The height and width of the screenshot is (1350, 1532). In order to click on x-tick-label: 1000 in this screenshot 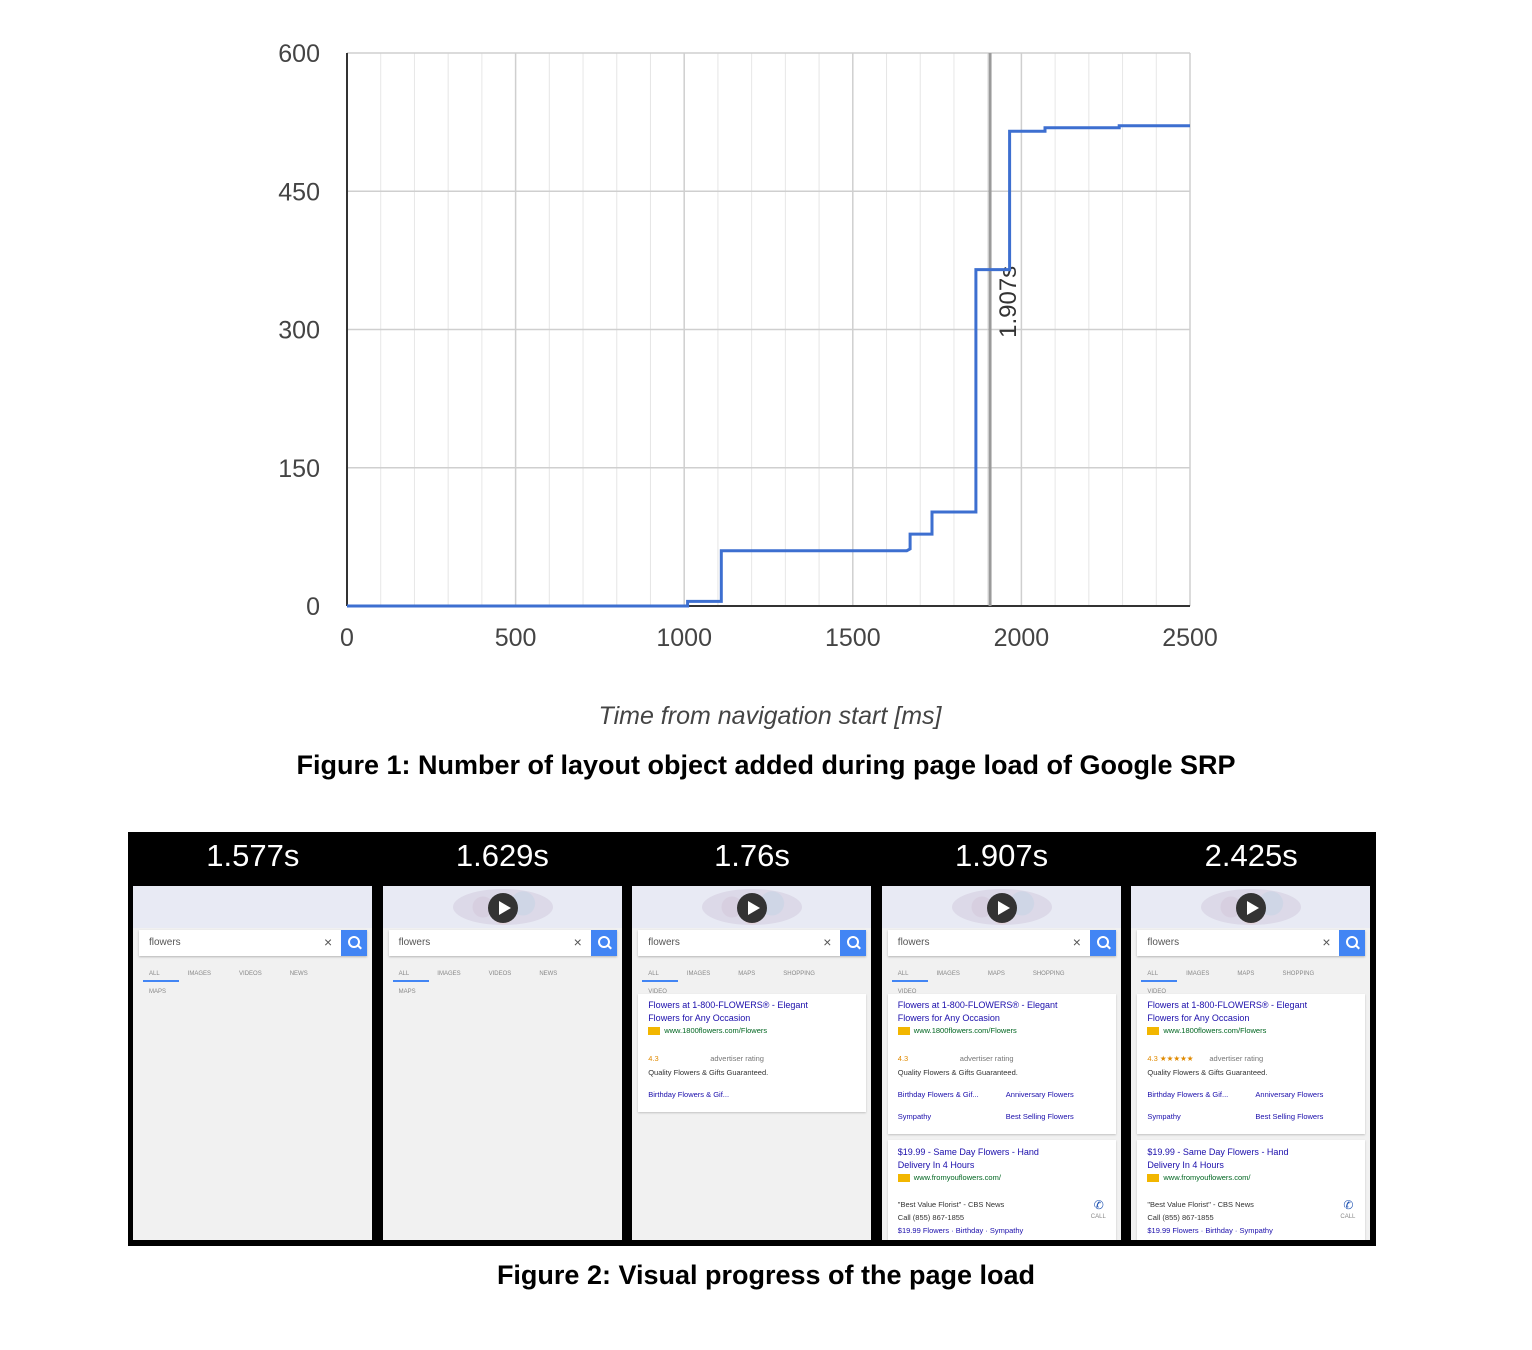, I will do `click(684, 638)`.